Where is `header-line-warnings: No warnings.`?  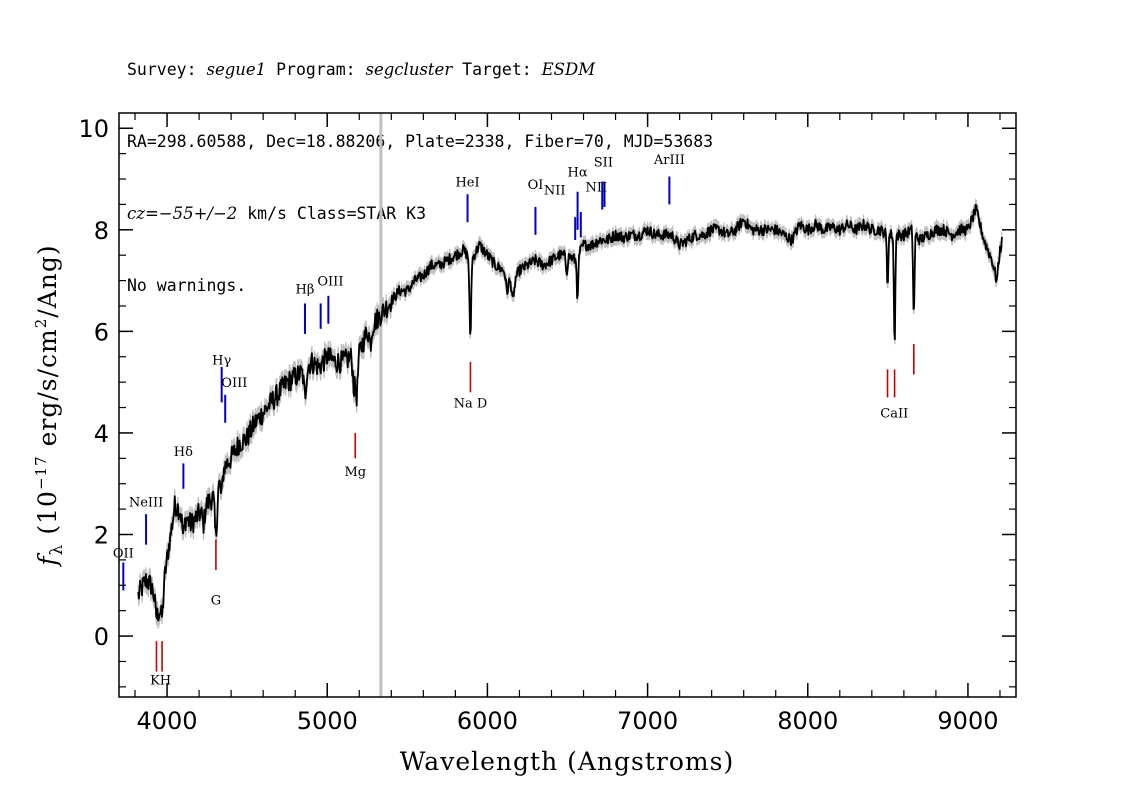
header-line-warnings: No warnings. is located at coordinates (187, 285).